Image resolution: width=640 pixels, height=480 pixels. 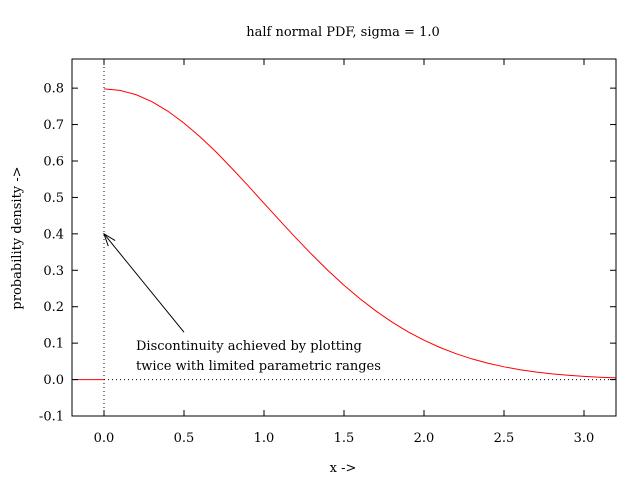 What do you see at coordinates (258, 366) in the screenshot?
I see `annotation-text-line: twice with limited parametric ranges` at bounding box center [258, 366].